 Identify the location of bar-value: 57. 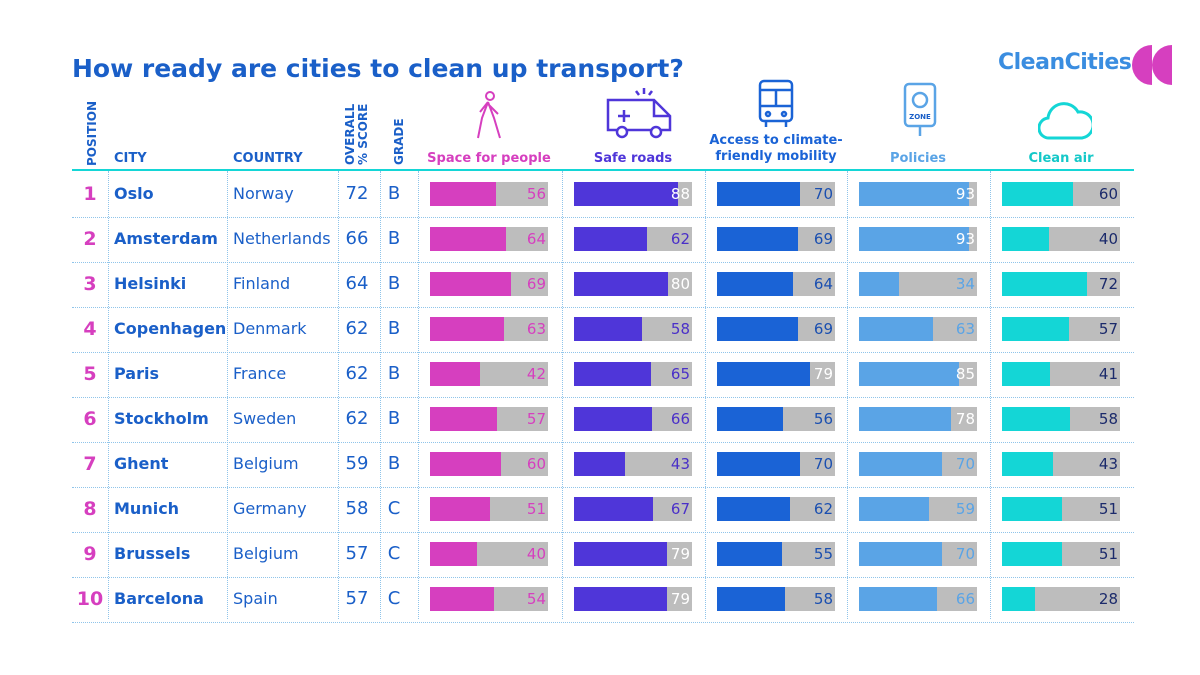
(1108, 329).